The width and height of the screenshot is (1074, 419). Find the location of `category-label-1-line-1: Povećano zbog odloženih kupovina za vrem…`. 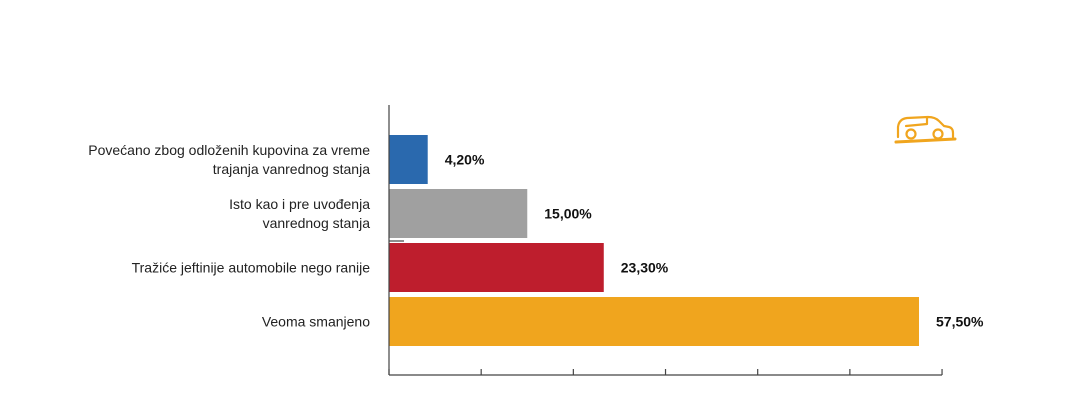

category-label-1-line-1: Povećano zbog odloženih kupovina za vrem… is located at coordinates (229, 150).